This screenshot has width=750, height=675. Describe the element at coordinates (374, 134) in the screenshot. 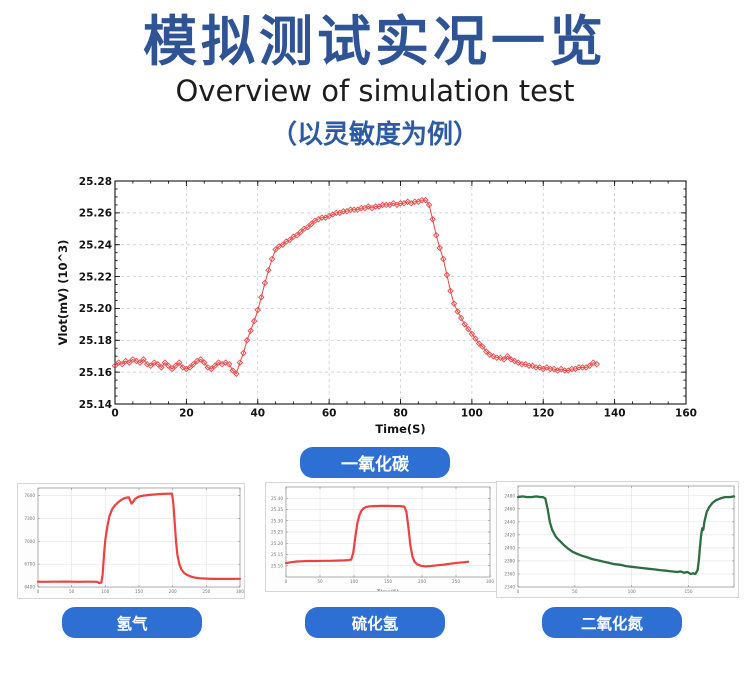

I see `page-note: （以灵敏度为例）` at that location.